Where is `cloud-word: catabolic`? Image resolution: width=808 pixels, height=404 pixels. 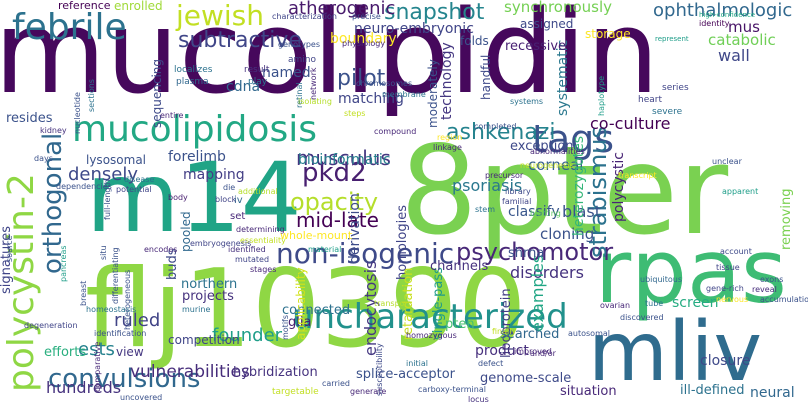
cloud-word: catabolic is located at coordinates (742, 40).